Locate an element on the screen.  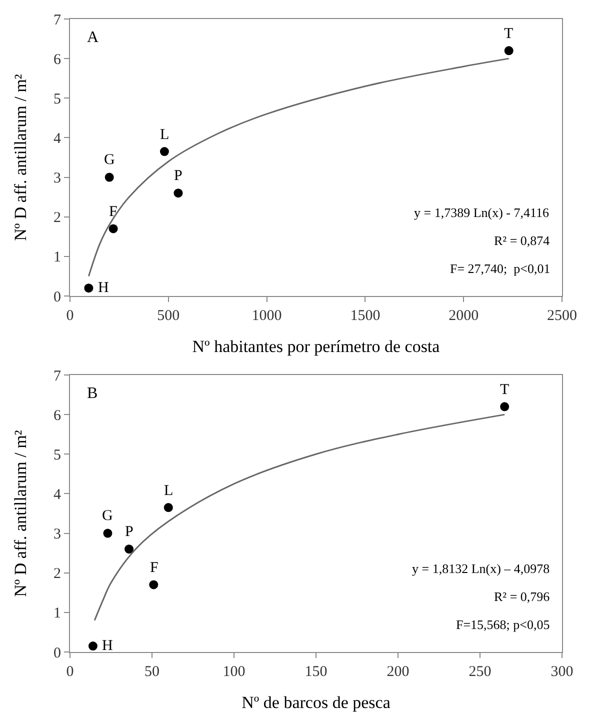
x-tick-label: 1000 is located at coordinates (267, 316).